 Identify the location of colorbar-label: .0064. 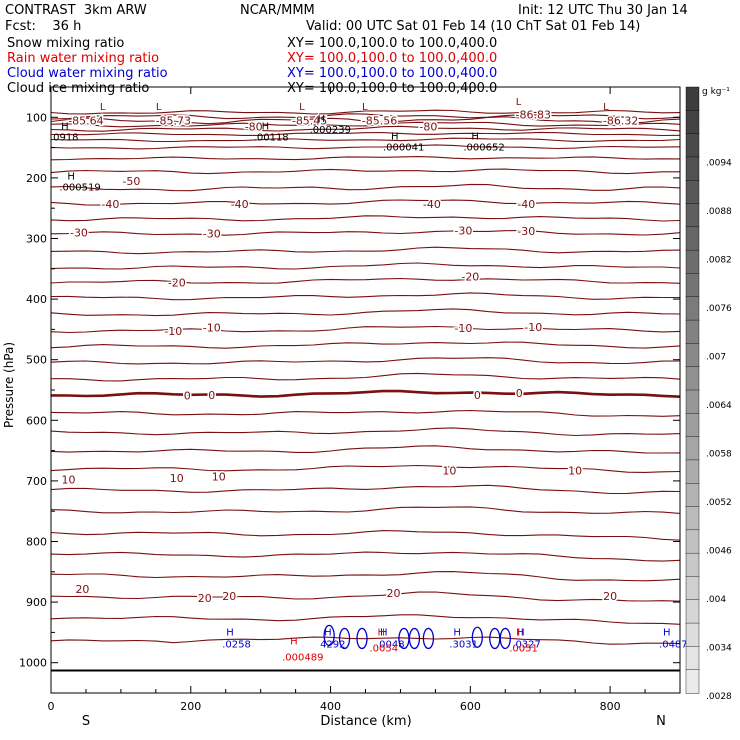
(719, 406).